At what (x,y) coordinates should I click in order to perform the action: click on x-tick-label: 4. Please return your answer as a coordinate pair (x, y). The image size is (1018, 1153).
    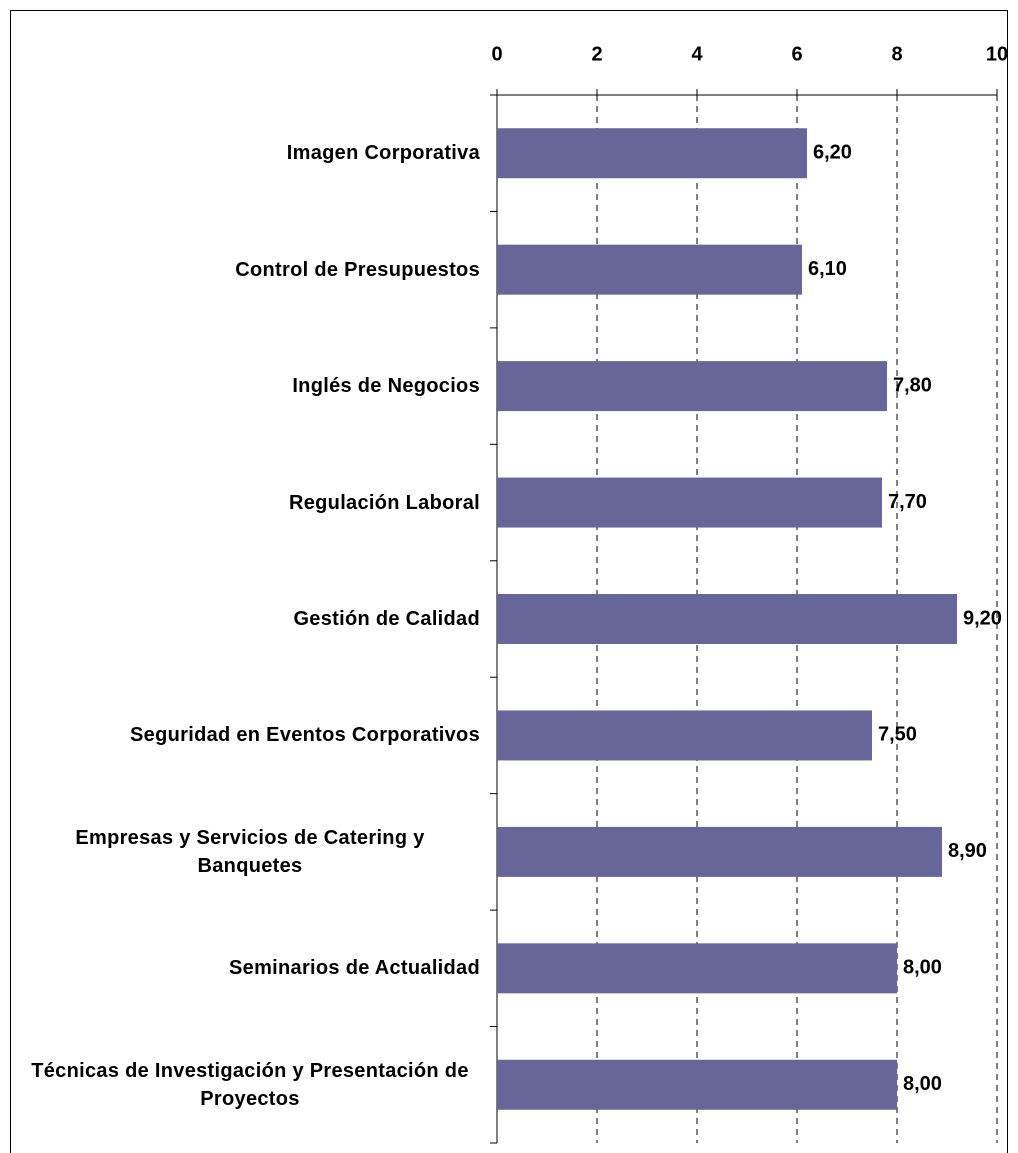
    Looking at the image, I should click on (697, 54).